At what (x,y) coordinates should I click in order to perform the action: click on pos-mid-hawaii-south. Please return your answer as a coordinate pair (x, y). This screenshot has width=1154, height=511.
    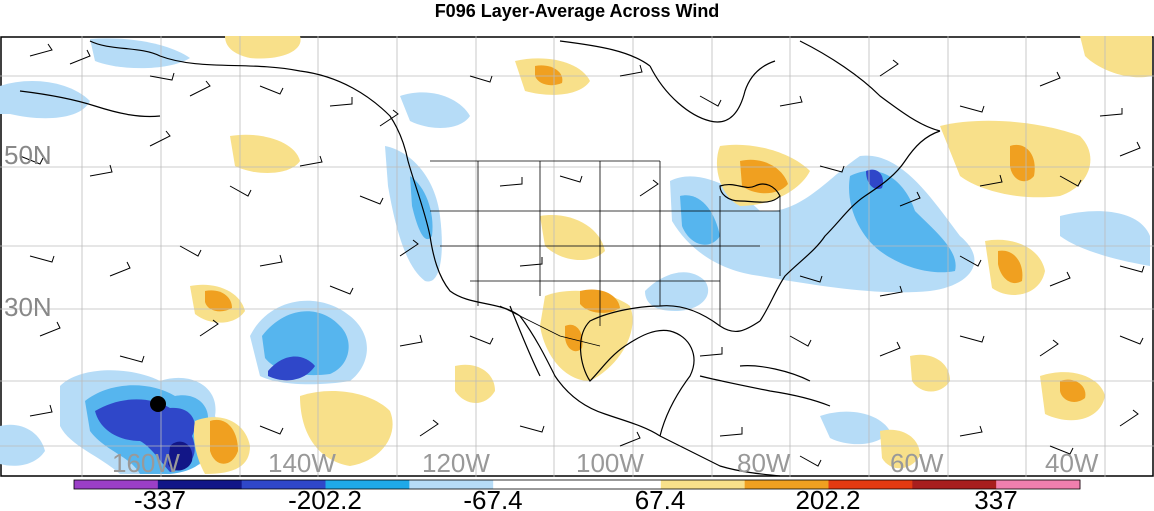
    Looking at the image, I should click on (224, 441).